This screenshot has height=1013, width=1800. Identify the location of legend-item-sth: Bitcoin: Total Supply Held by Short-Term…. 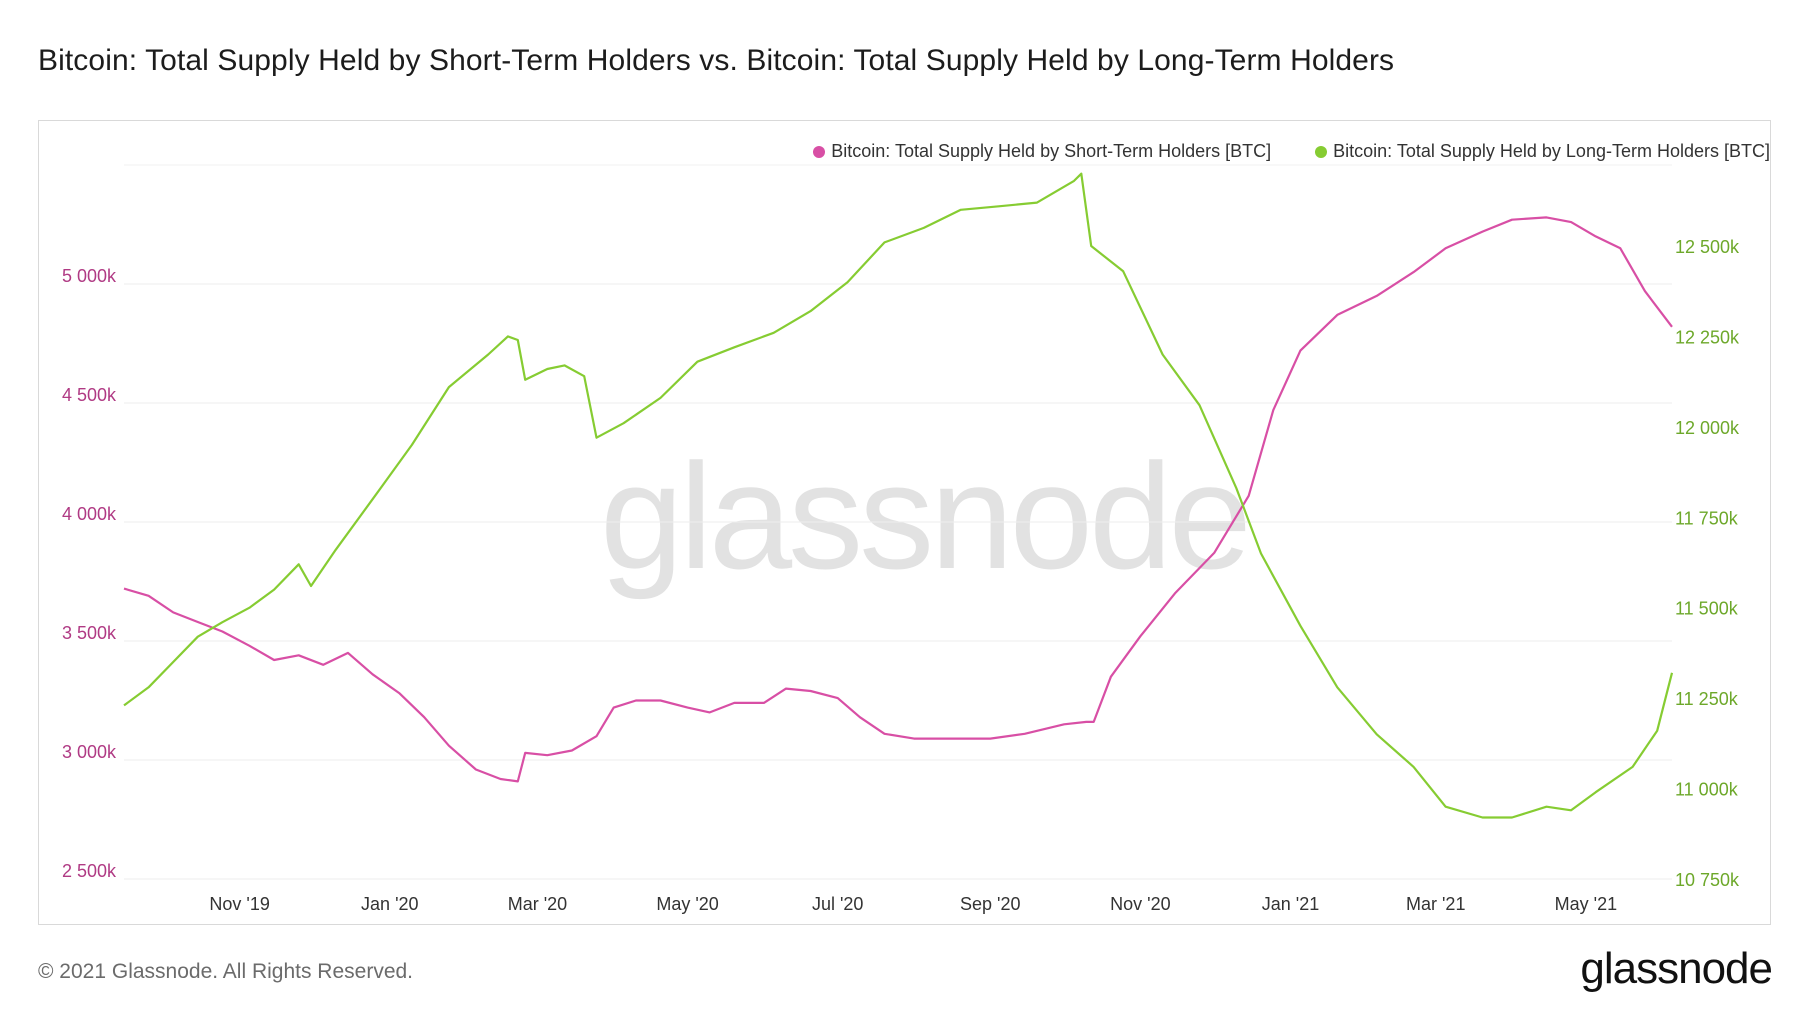
(1042, 151).